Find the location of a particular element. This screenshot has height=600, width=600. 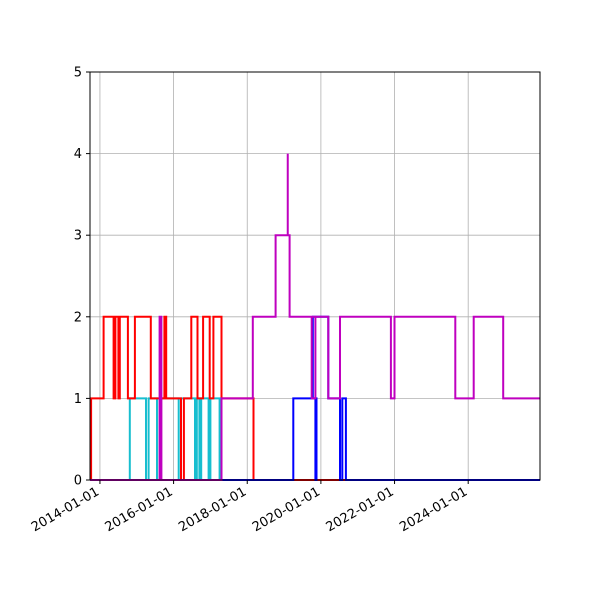

x-tick-label: 2014-01-01 is located at coordinates (65, 509).